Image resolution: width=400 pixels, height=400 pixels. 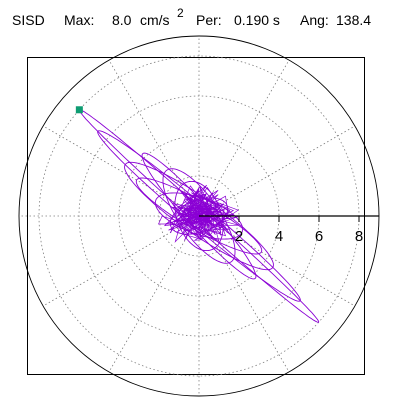 I want to click on max-unit-exponent: 2, so click(x=180, y=13).